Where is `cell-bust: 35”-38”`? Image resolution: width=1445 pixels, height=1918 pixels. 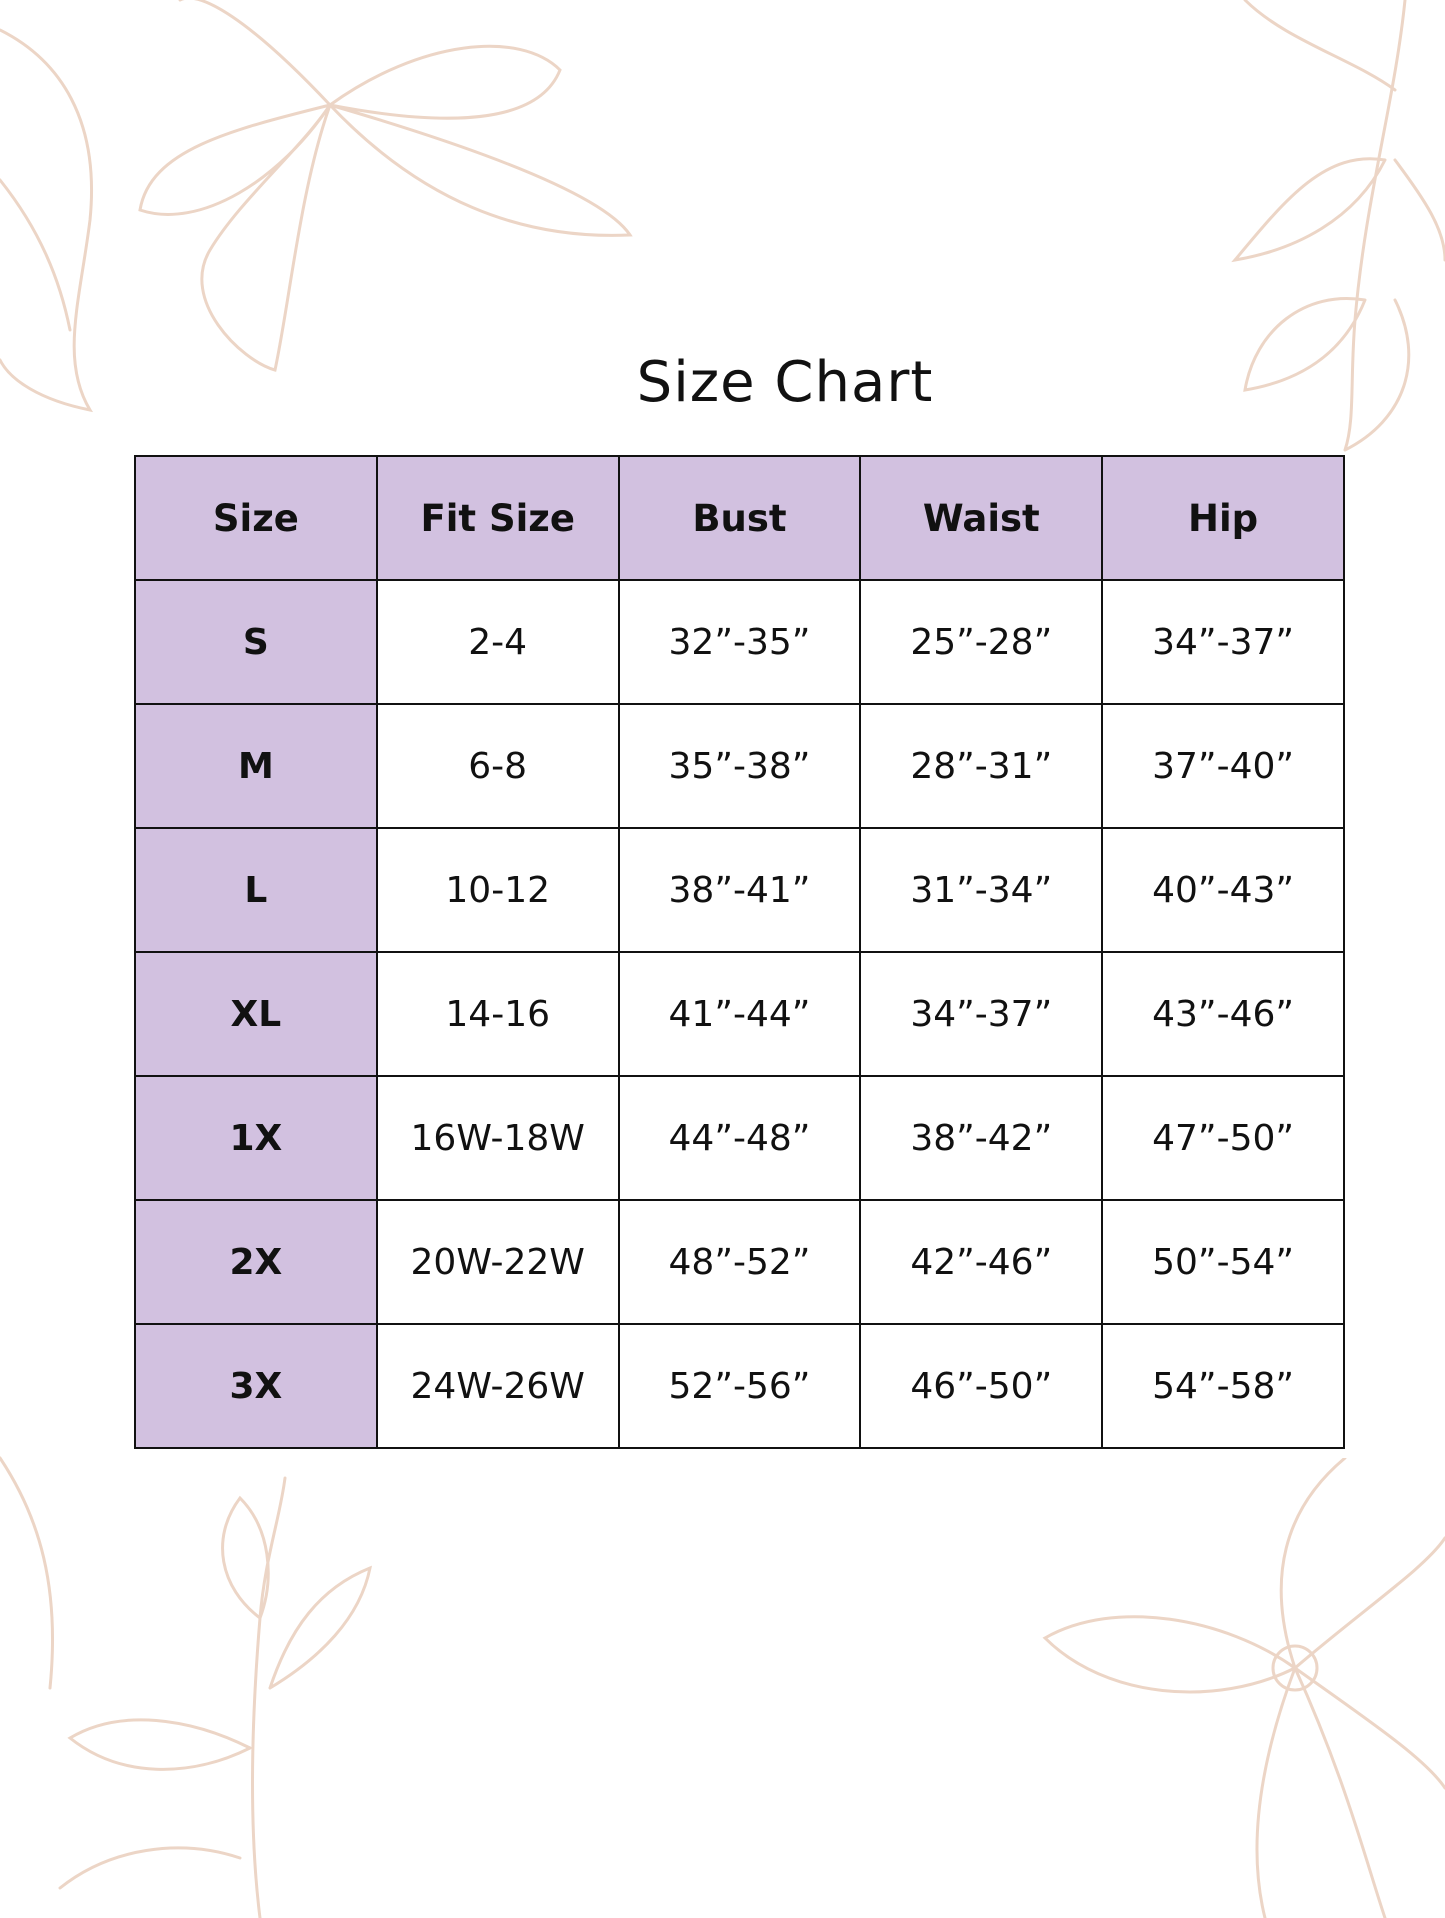
cell-bust: 35”-38” is located at coordinates (739, 766).